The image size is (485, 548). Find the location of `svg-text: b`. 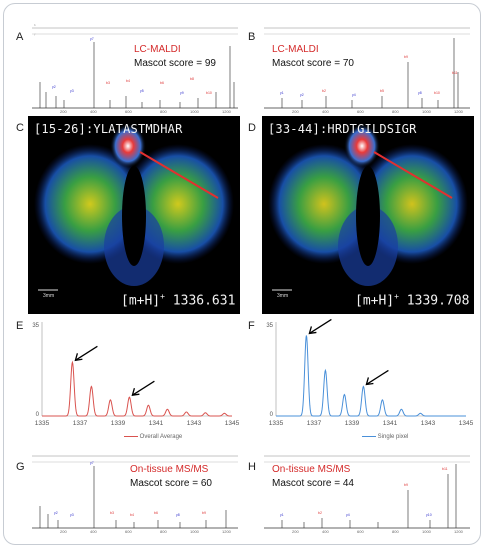

svg-text: b is located at coordinates (35, 25).